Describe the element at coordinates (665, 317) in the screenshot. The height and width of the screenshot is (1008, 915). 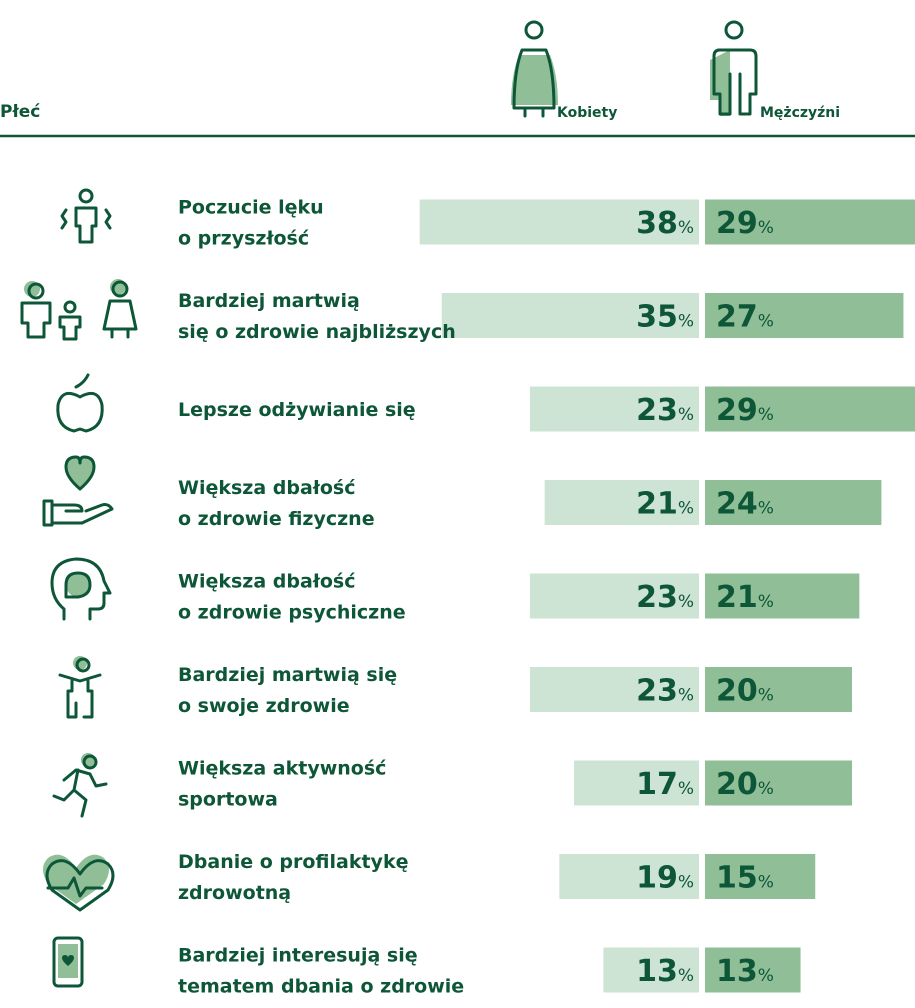
I see `value-label: 35%` at that location.